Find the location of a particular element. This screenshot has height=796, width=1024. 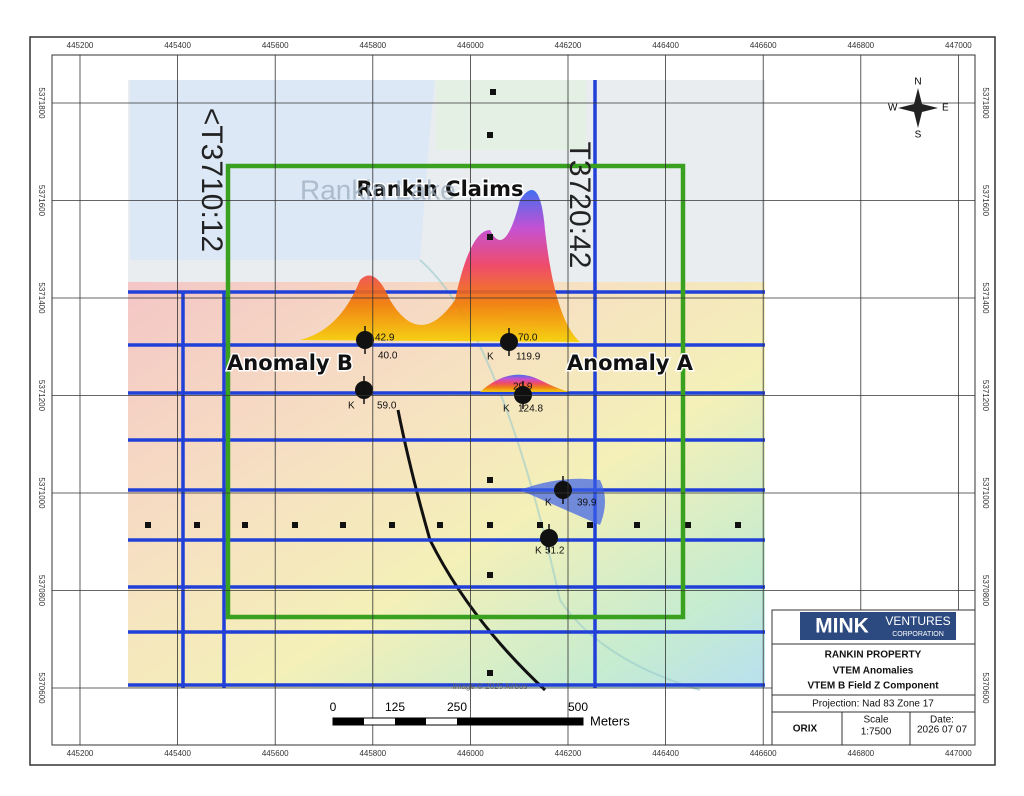

property: RANKIN PROPERTY is located at coordinates (873, 655).